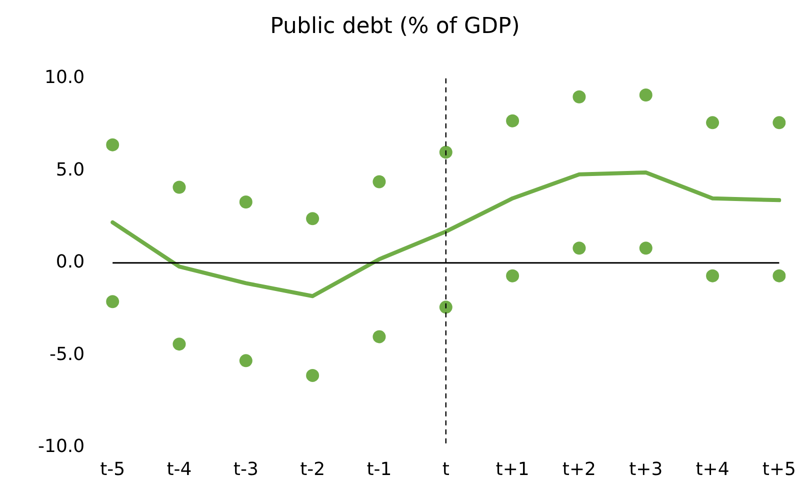  I want to click on x-tick-label: t-3, so click(245, 469).